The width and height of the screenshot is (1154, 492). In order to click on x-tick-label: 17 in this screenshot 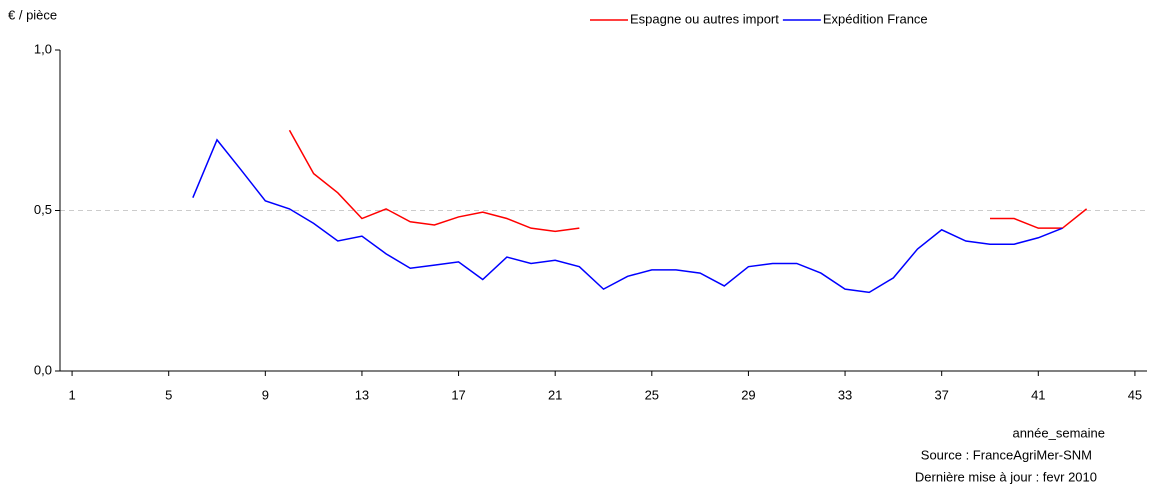, I will do `click(458, 394)`.